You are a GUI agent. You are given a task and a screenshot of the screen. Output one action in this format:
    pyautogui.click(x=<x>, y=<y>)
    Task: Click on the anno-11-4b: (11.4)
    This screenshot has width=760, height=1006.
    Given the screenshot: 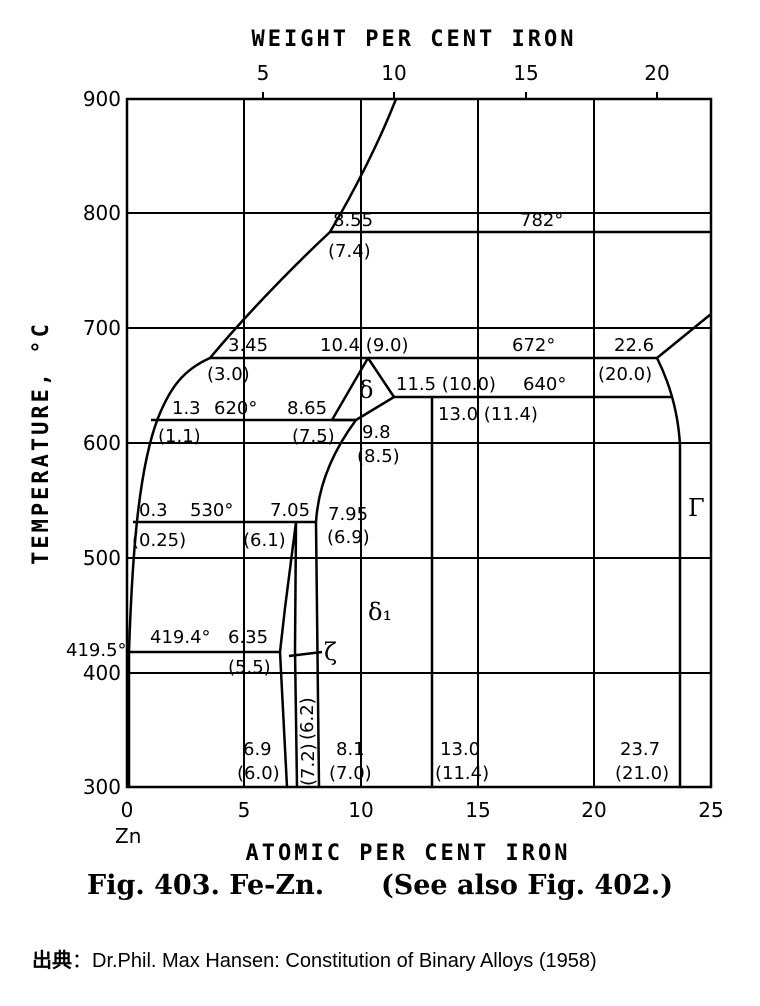 What is the action you would take?
    pyautogui.click(x=462, y=773)
    